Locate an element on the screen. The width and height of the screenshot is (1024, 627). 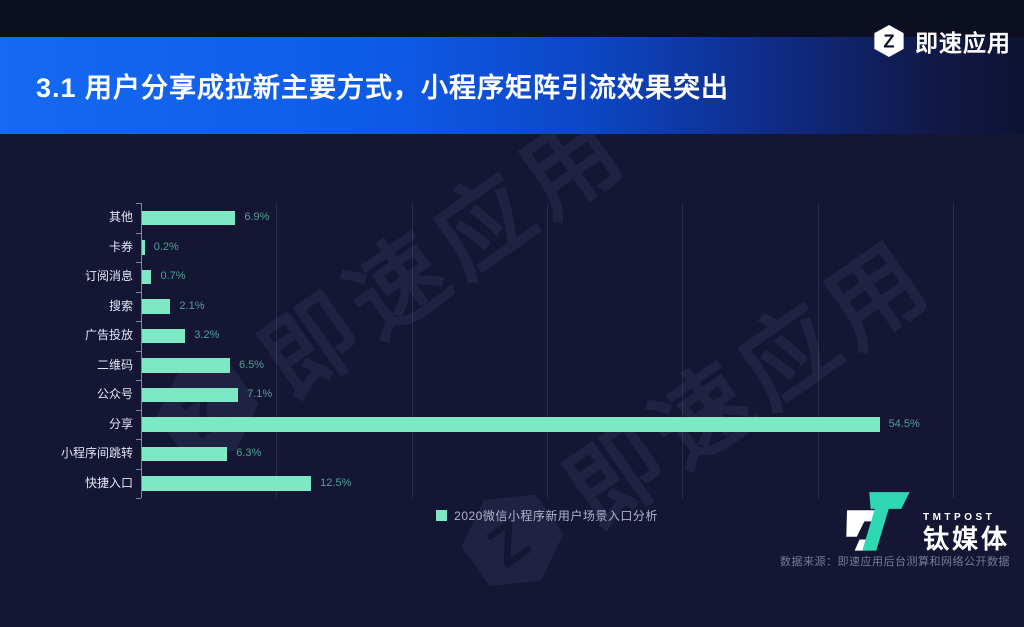
tmtpost-logo: TMTPOST 钛媒体 is located at coordinates (926, 520).